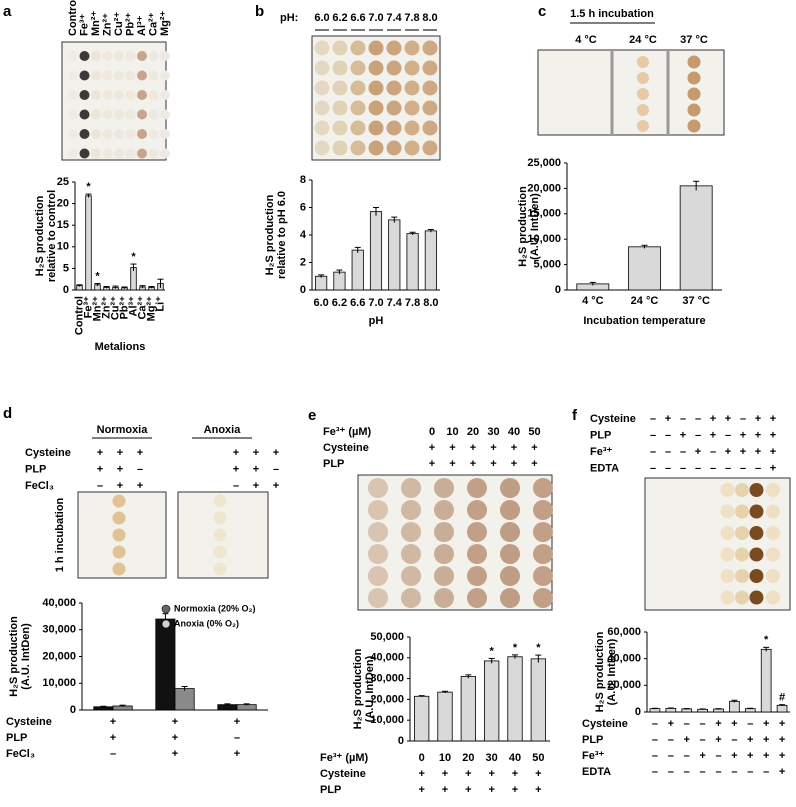 The image size is (796, 807). I want to click on x-tick-label: Pb²⁺, so click(124, 308).